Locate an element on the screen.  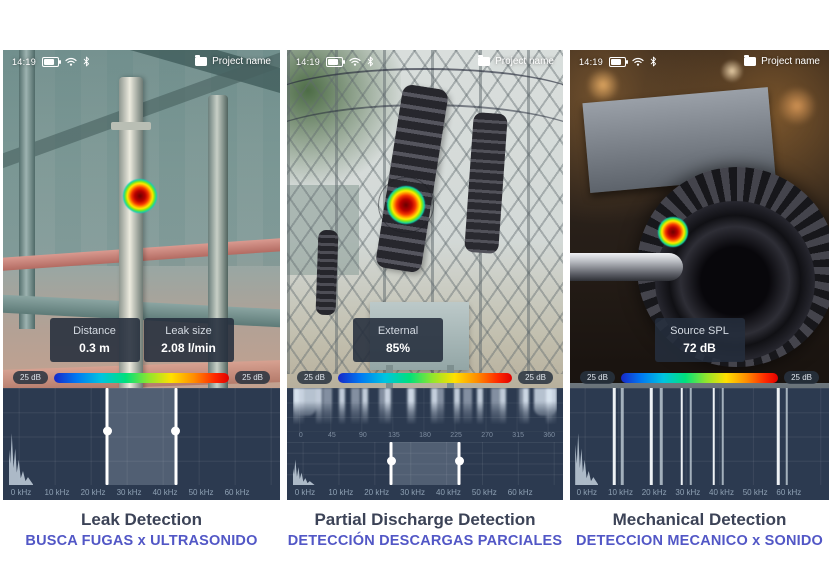
prpd-discharge-pattern is located at coordinates (425, 407).